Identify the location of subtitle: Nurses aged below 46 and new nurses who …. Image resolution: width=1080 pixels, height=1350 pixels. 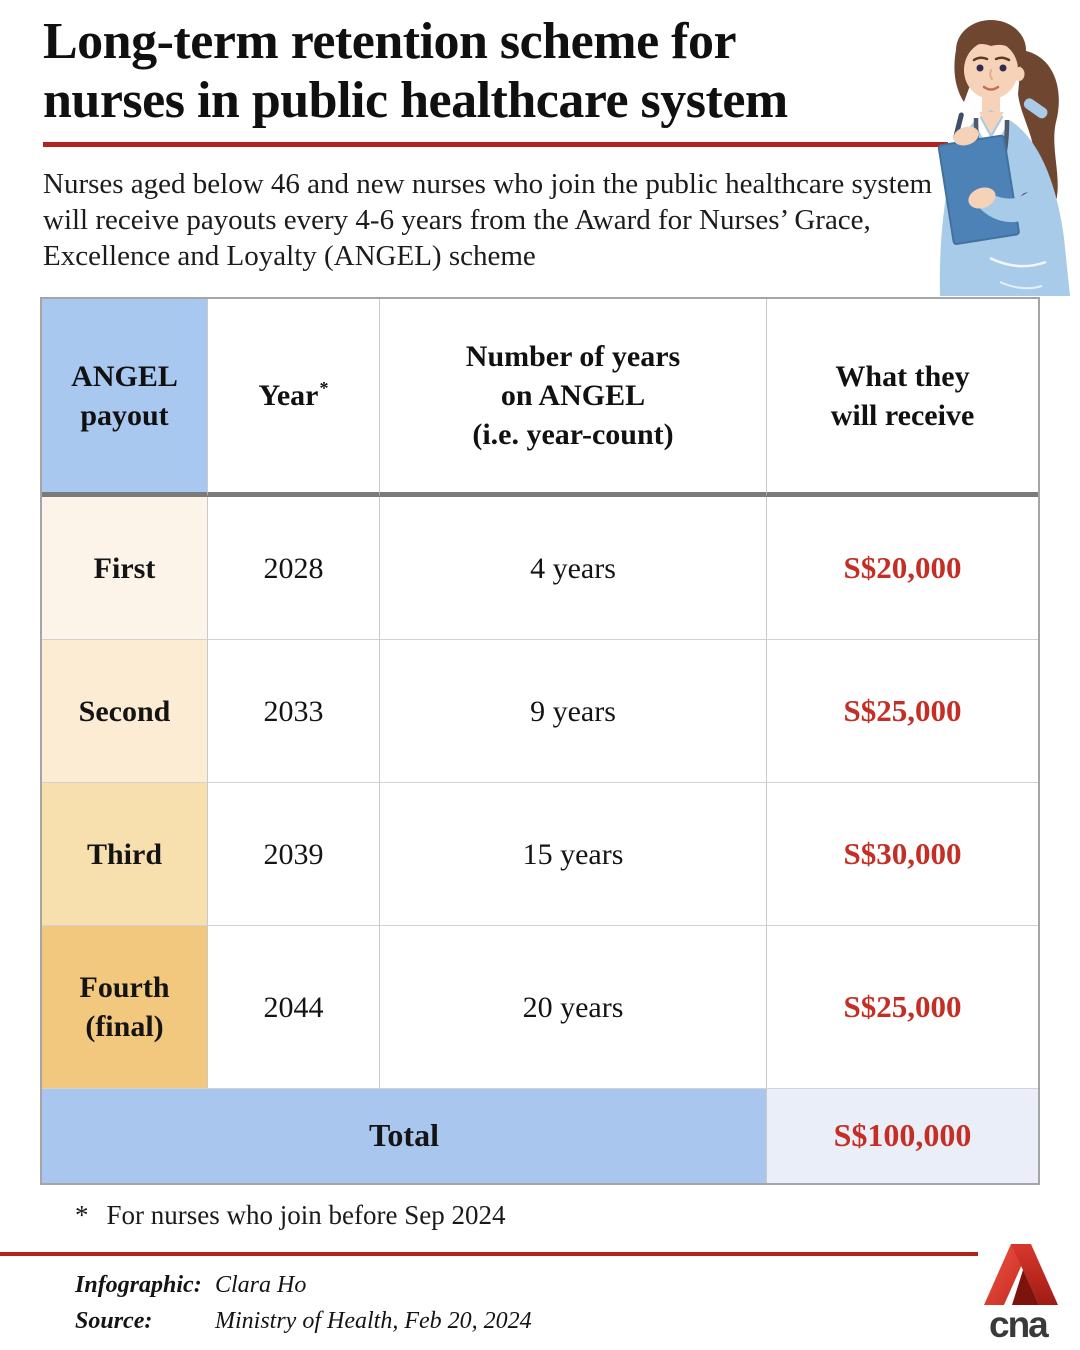
(488, 220).